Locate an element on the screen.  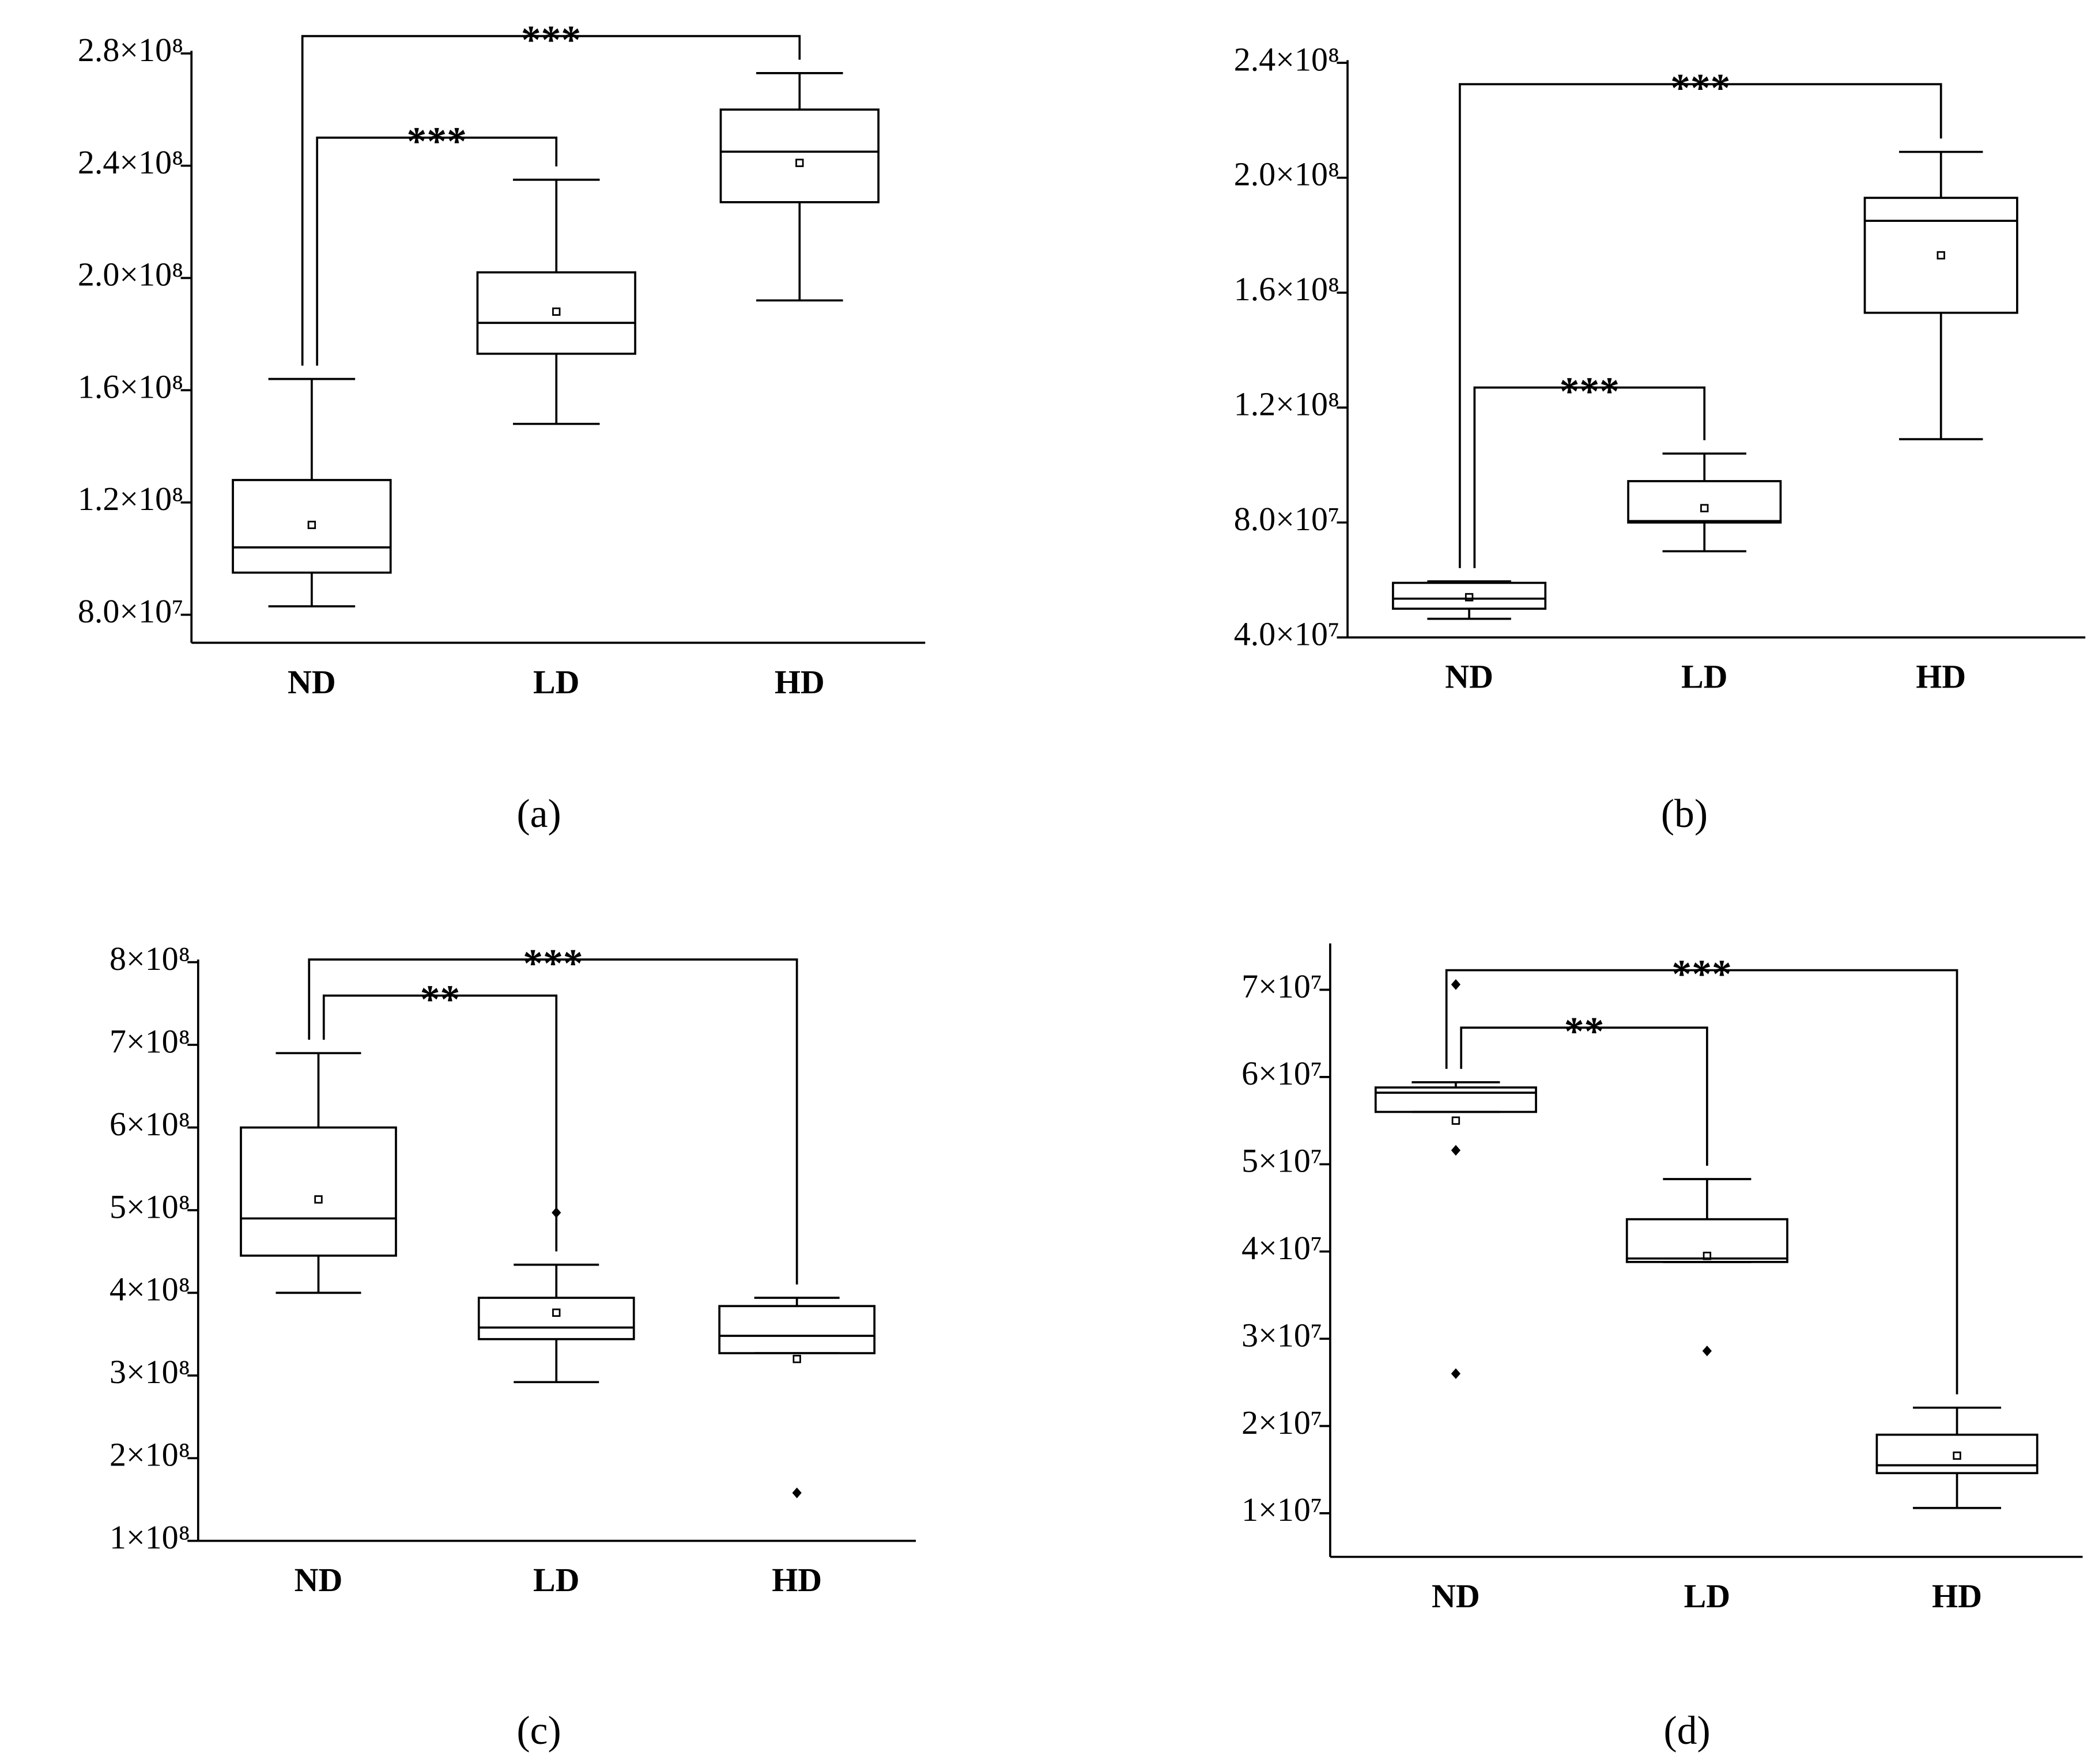
y-tick-label: 4.0×10⁷ is located at coordinates (1286, 633).